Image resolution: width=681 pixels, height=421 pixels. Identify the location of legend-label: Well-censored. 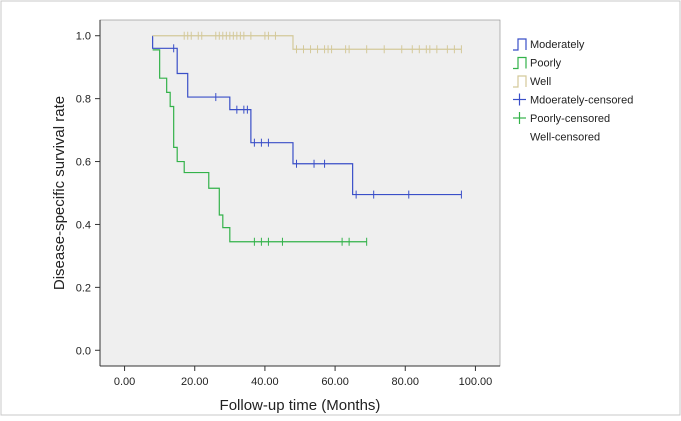
(565, 138).